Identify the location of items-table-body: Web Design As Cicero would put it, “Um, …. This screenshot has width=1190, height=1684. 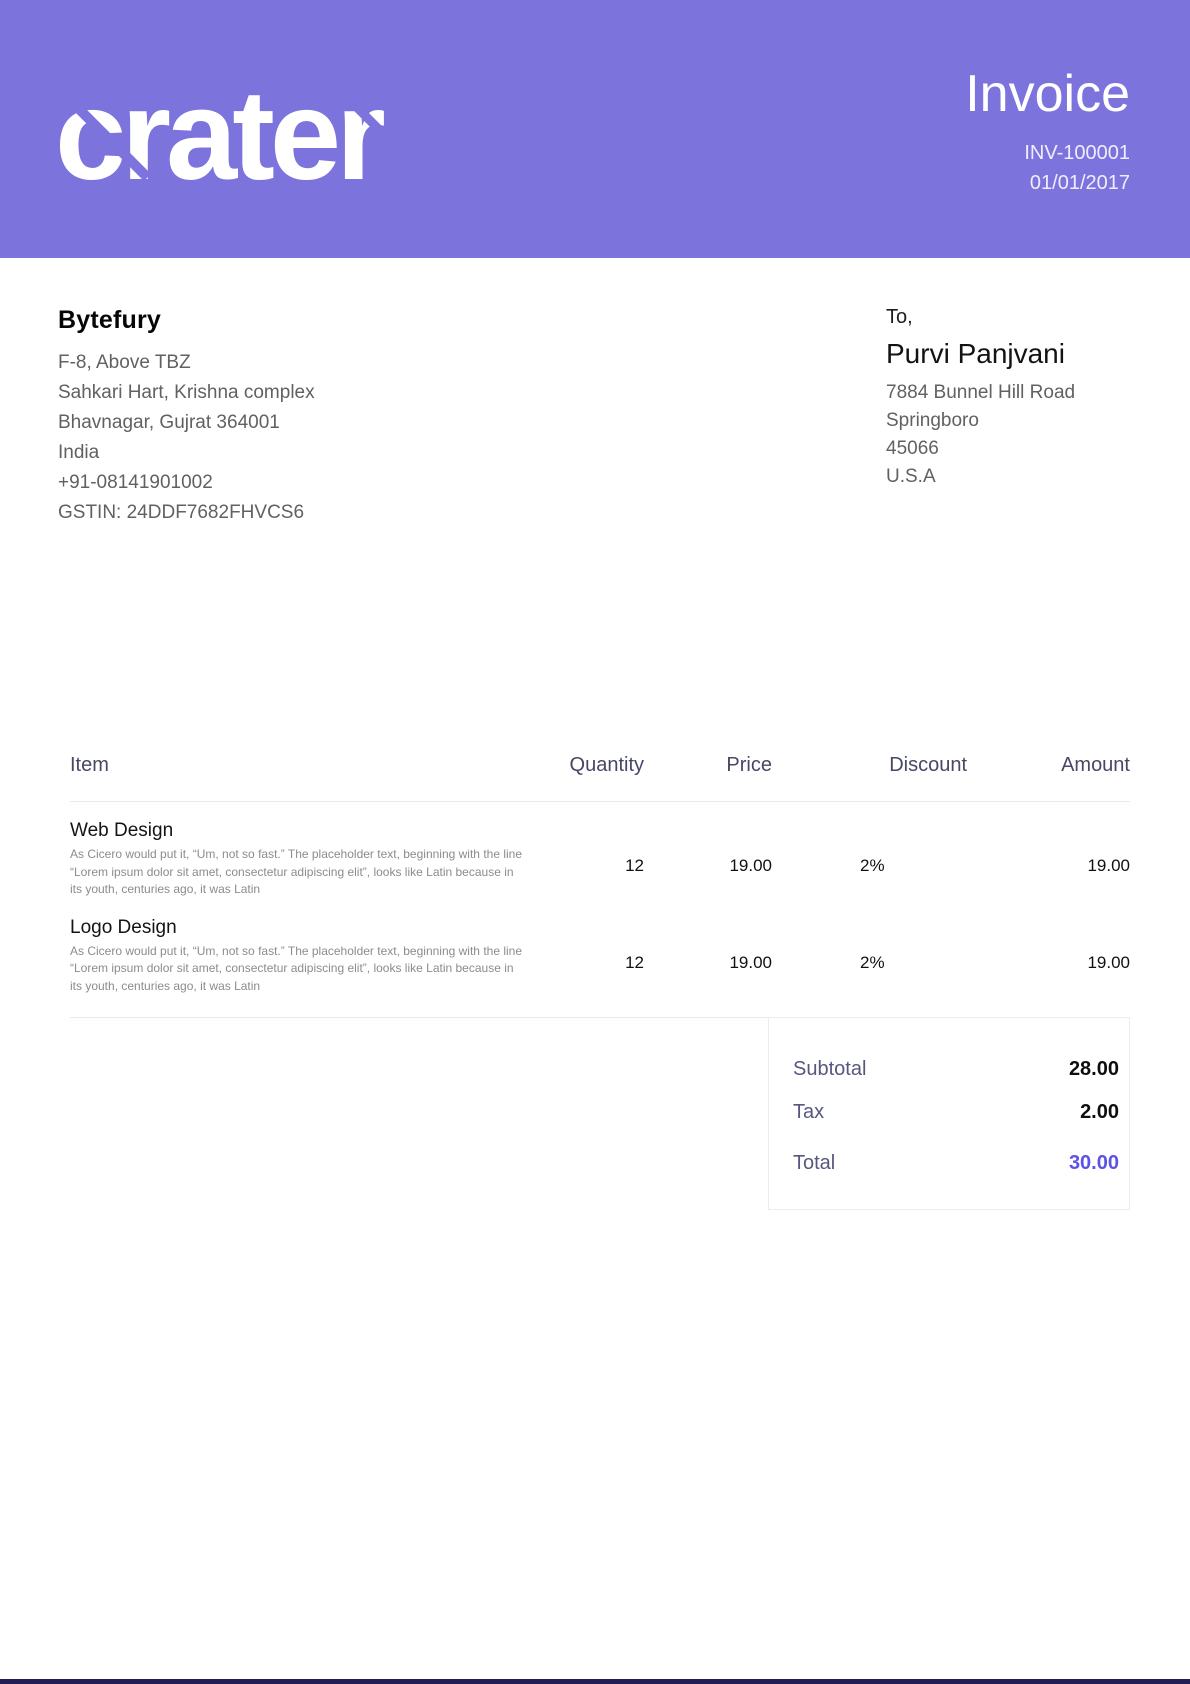
(600, 910).